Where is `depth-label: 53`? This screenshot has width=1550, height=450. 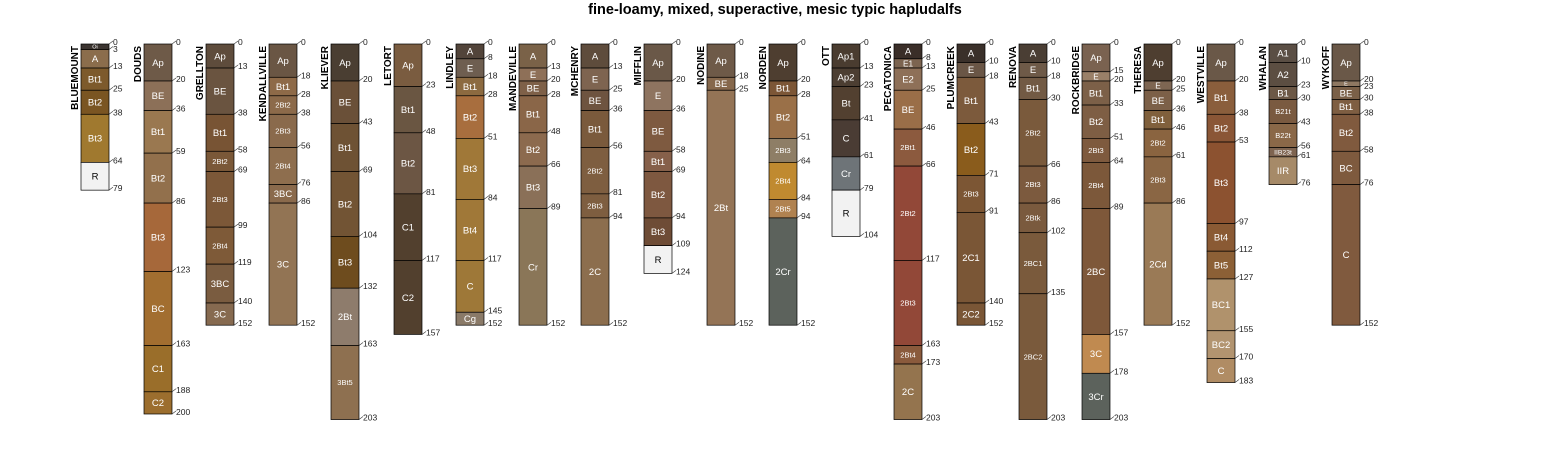
depth-label: 53 is located at coordinates (1244, 140).